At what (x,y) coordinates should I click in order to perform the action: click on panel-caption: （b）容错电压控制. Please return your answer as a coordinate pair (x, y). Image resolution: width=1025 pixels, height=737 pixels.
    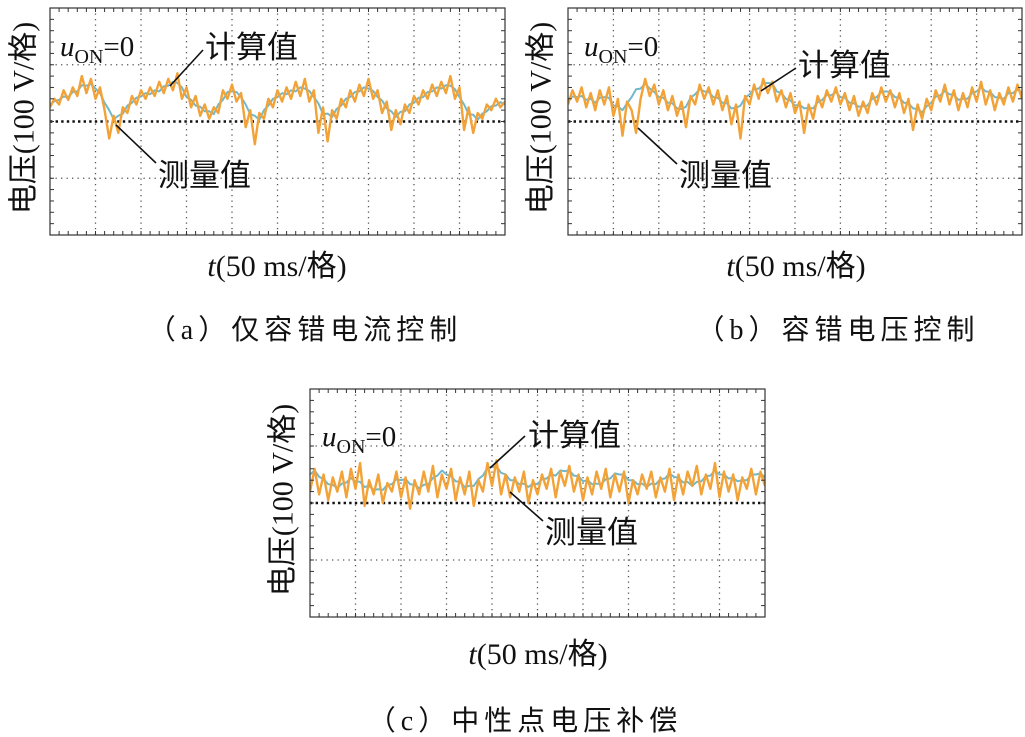
    Looking at the image, I should click on (837, 330).